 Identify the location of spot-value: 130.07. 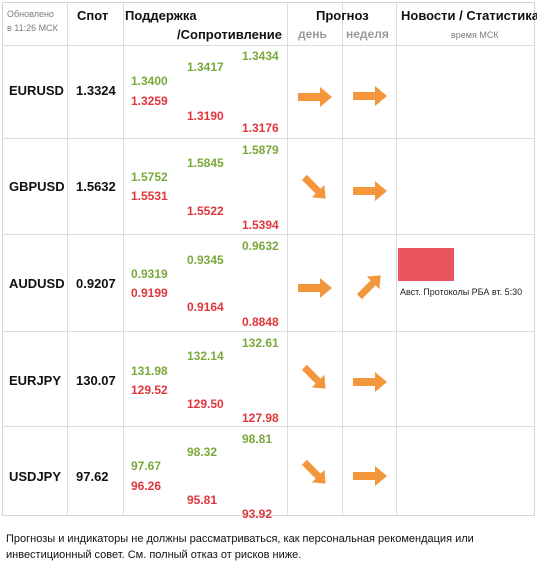
(96, 380).